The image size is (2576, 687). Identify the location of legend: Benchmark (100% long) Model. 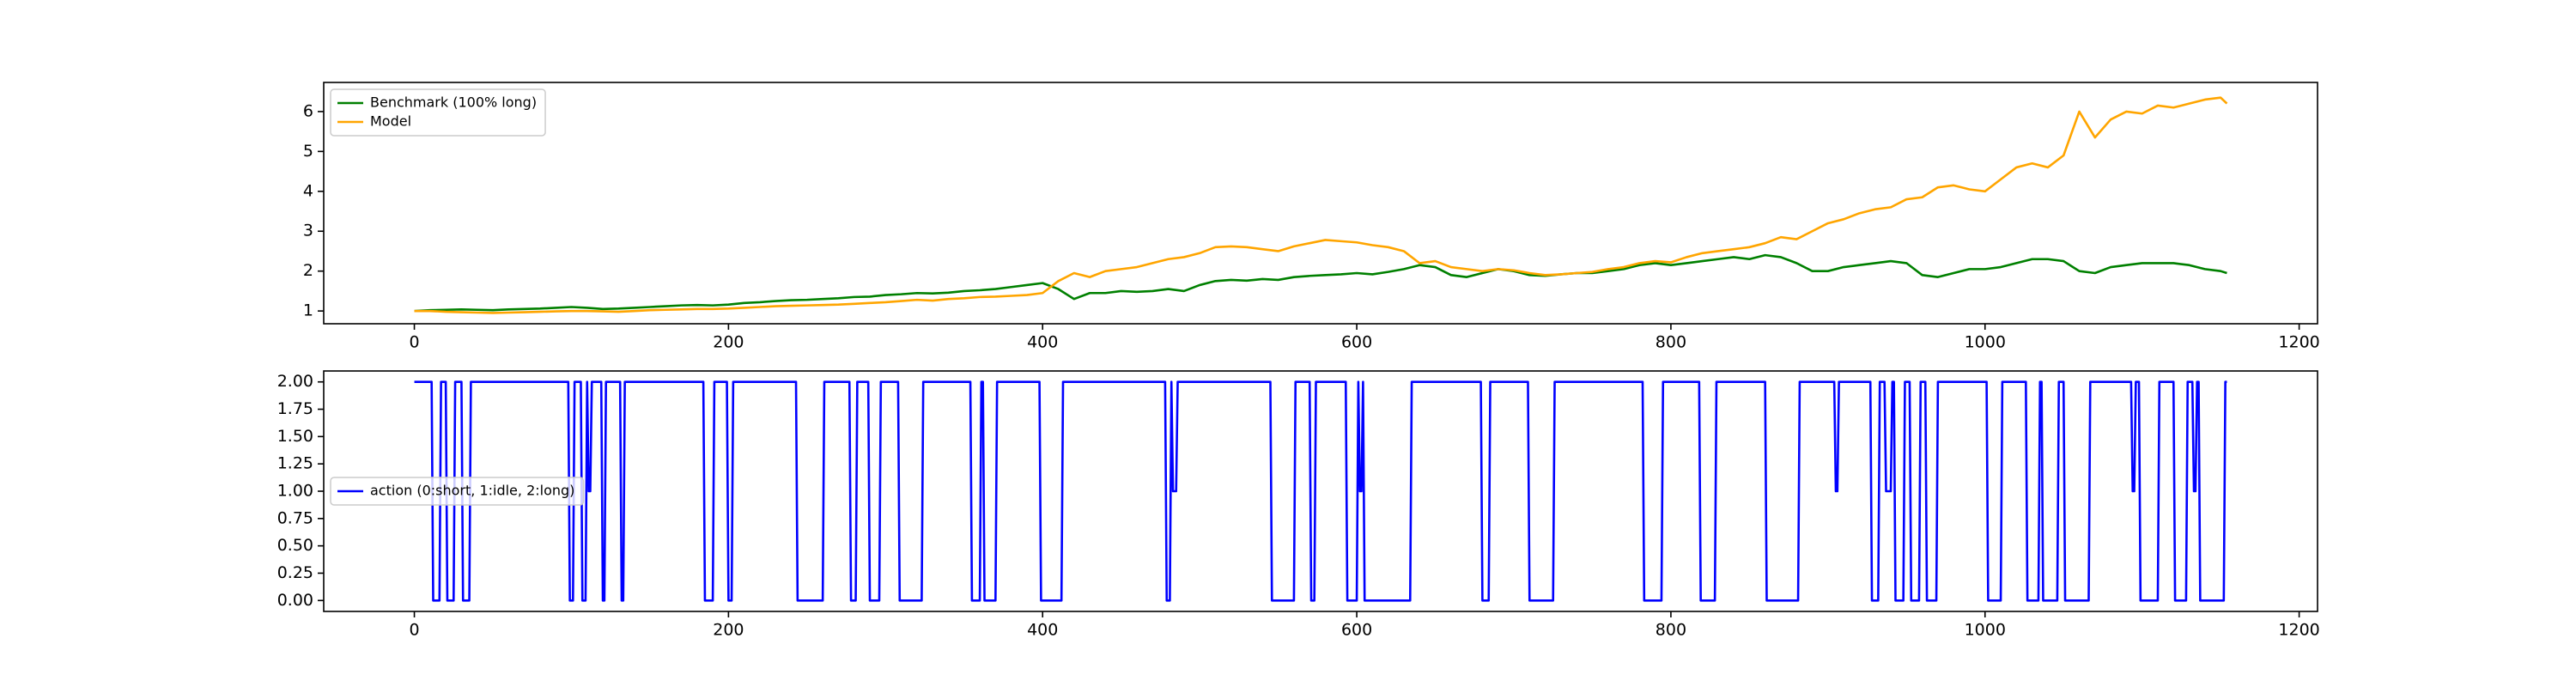
(438, 112).